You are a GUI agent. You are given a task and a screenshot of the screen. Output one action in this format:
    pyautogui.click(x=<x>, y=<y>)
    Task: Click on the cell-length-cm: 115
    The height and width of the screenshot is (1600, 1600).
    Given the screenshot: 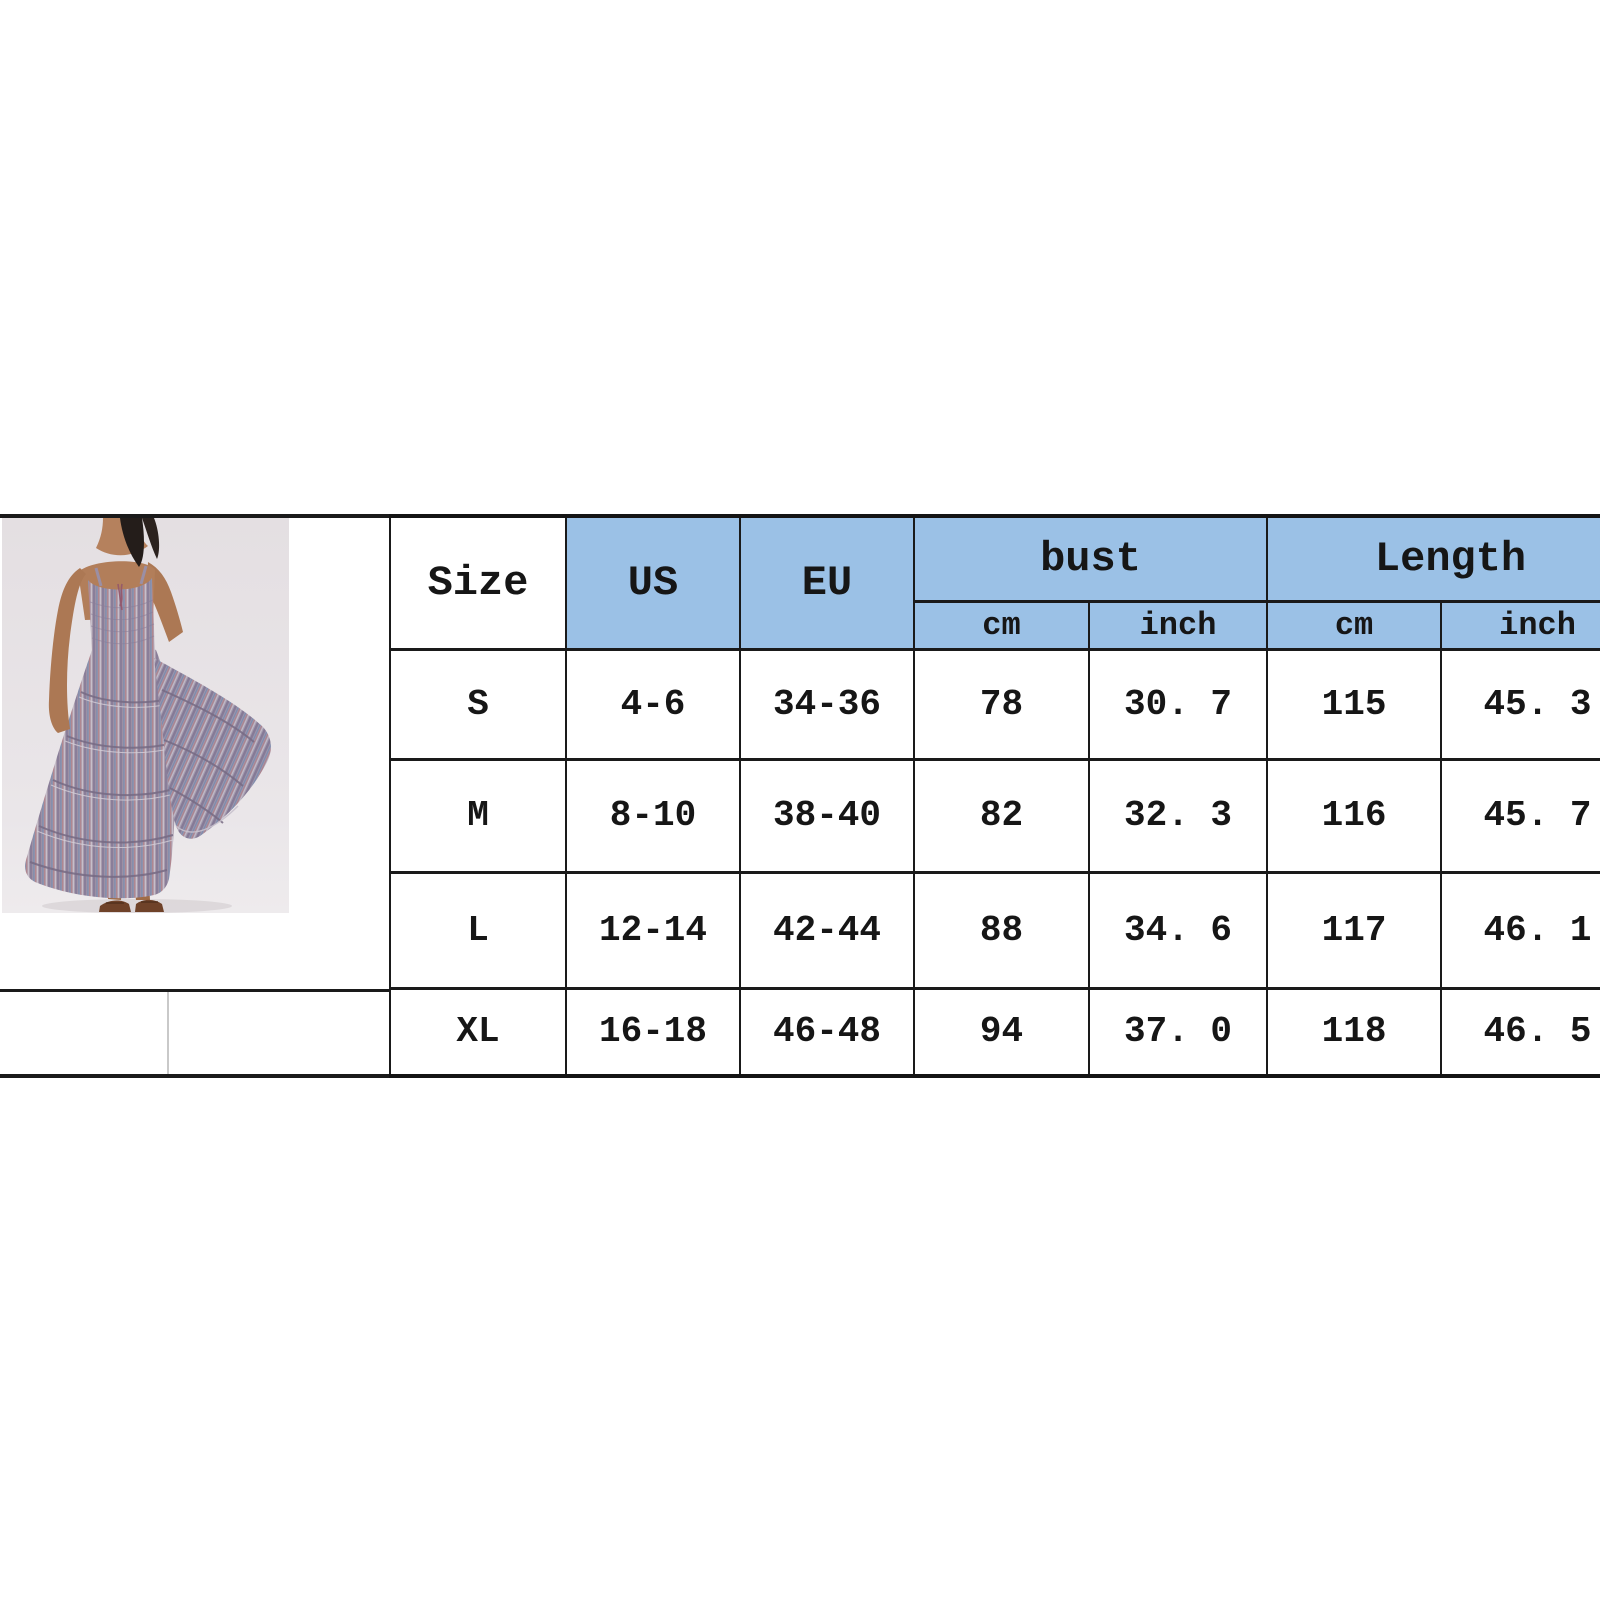 What is the action you would take?
    pyautogui.click(x=1354, y=704)
    